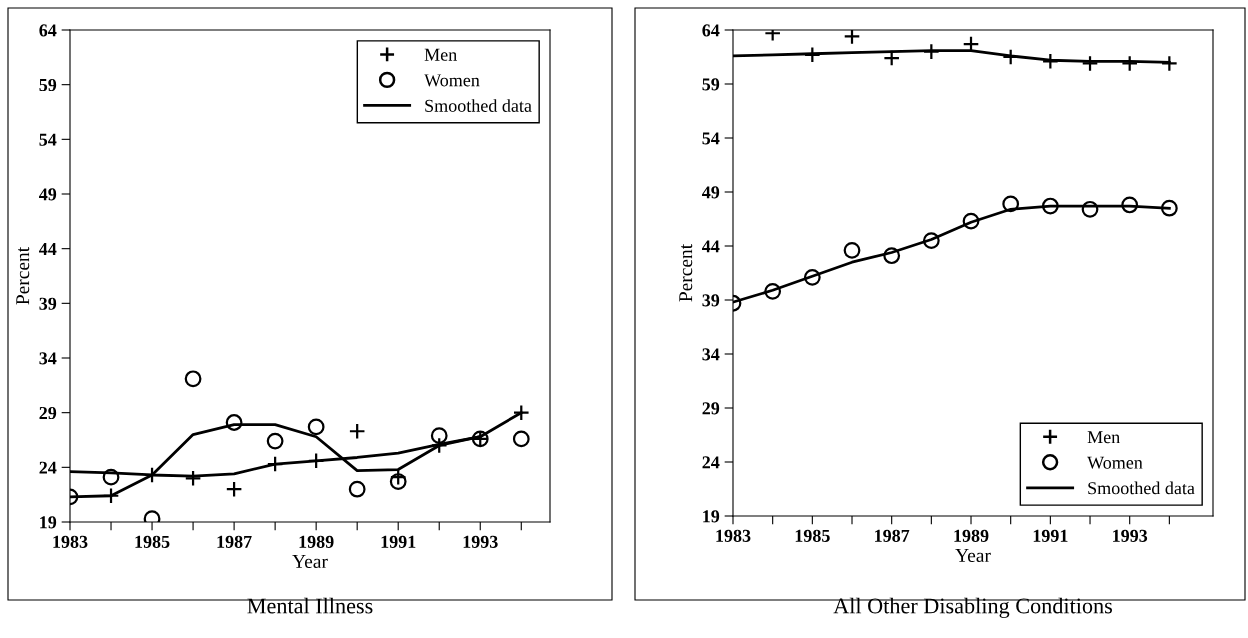 This screenshot has width=1248, height=638. Describe the element at coordinates (310, 605) in the screenshot. I see `text: Mental Illness` at that location.